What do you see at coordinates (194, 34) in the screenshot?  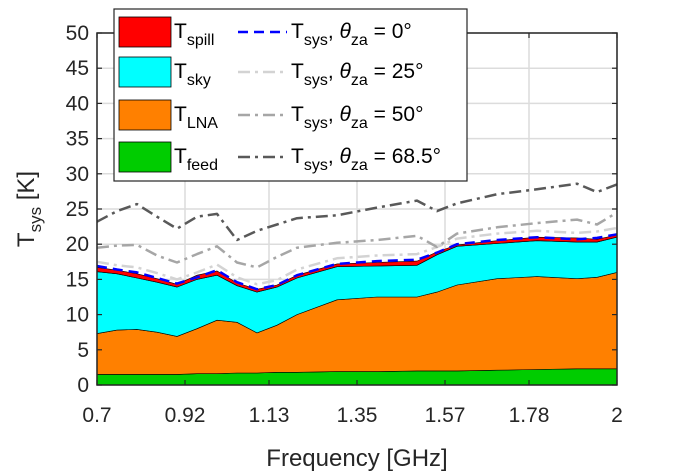 I see `legend-label-spill: Tspill` at bounding box center [194, 34].